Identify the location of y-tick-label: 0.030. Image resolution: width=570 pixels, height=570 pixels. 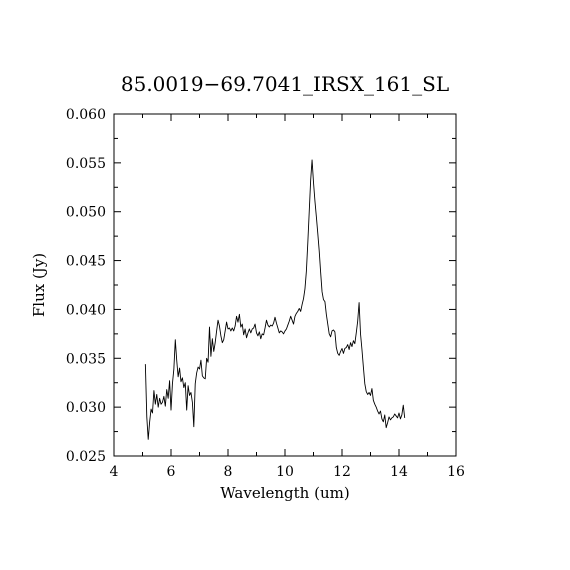
(86, 408).